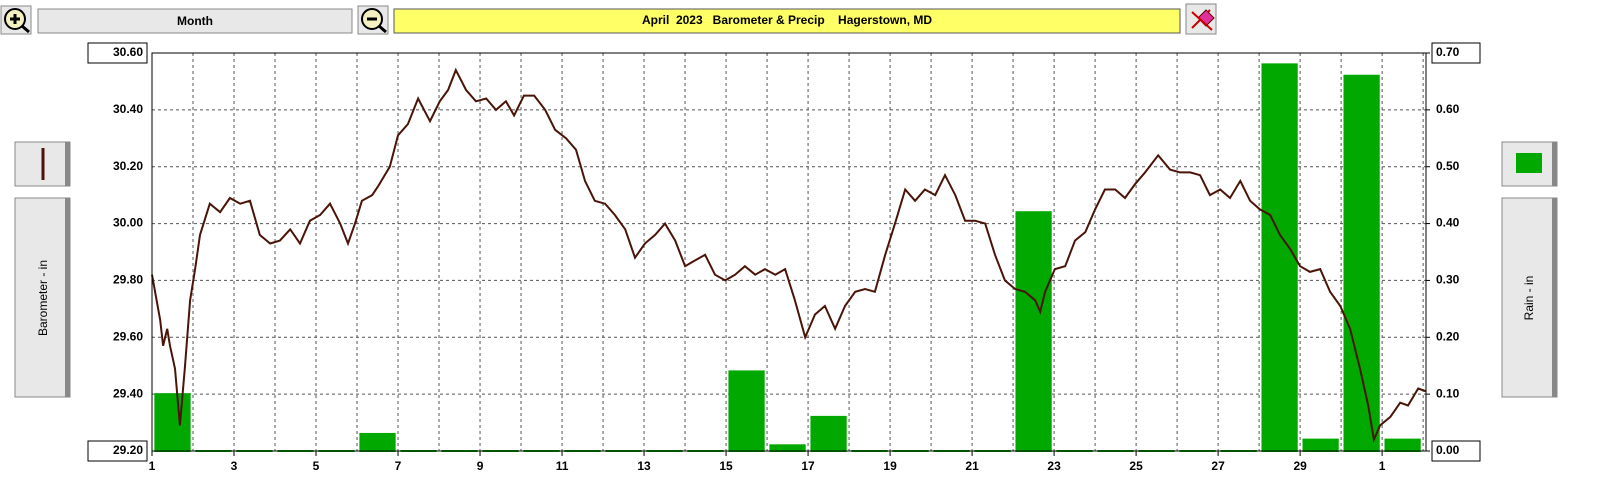  I want to click on x-tick-label: 9, so click(480, 466).